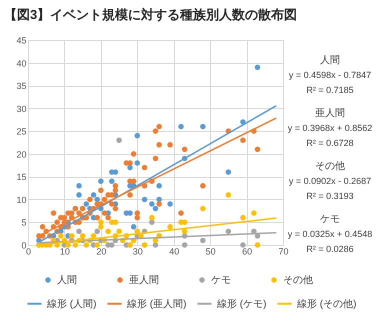 Image resolution: width=383 pixels, height=322 pixels. I want to click on text: R² = 0.0286, so click(330, 249).